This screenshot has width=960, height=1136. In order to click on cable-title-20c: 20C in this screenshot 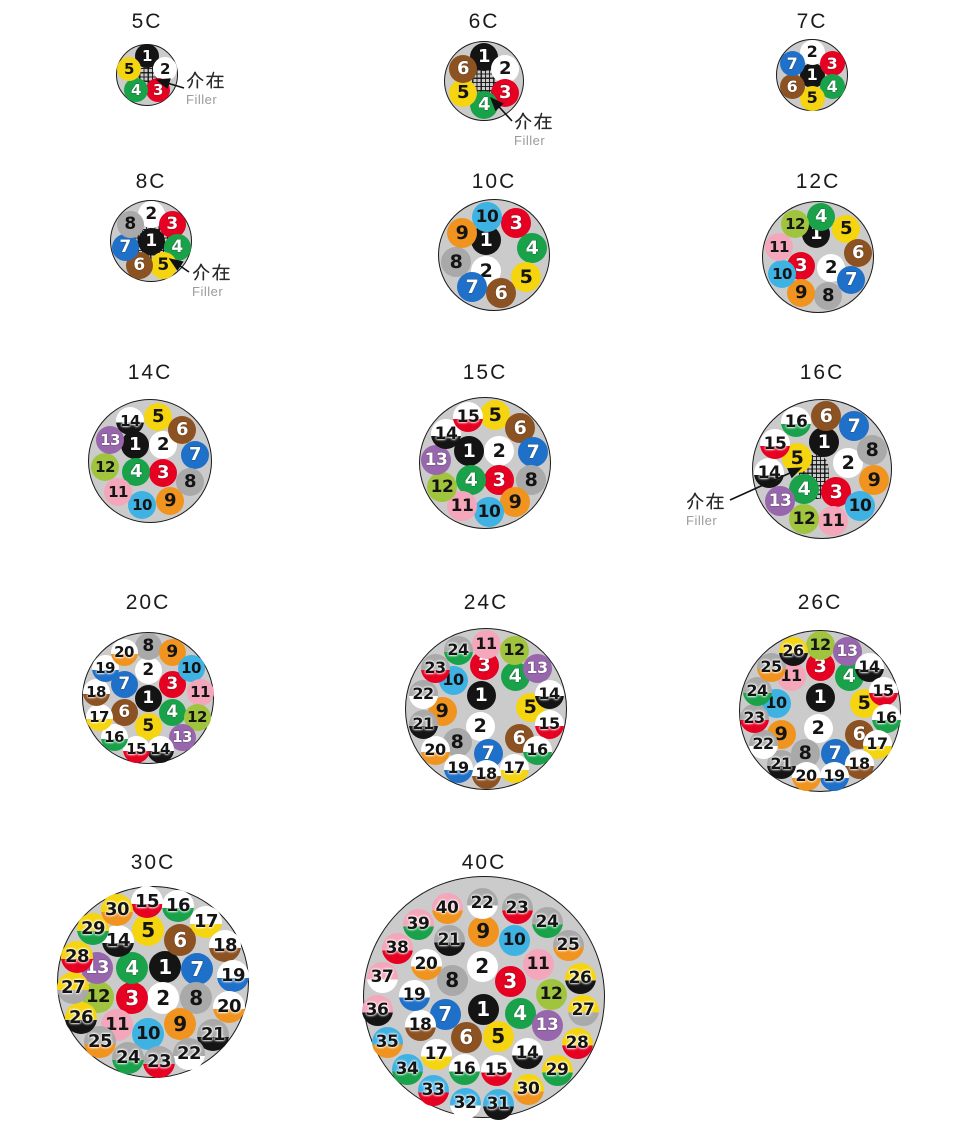, I will do `click(148, 602)`.